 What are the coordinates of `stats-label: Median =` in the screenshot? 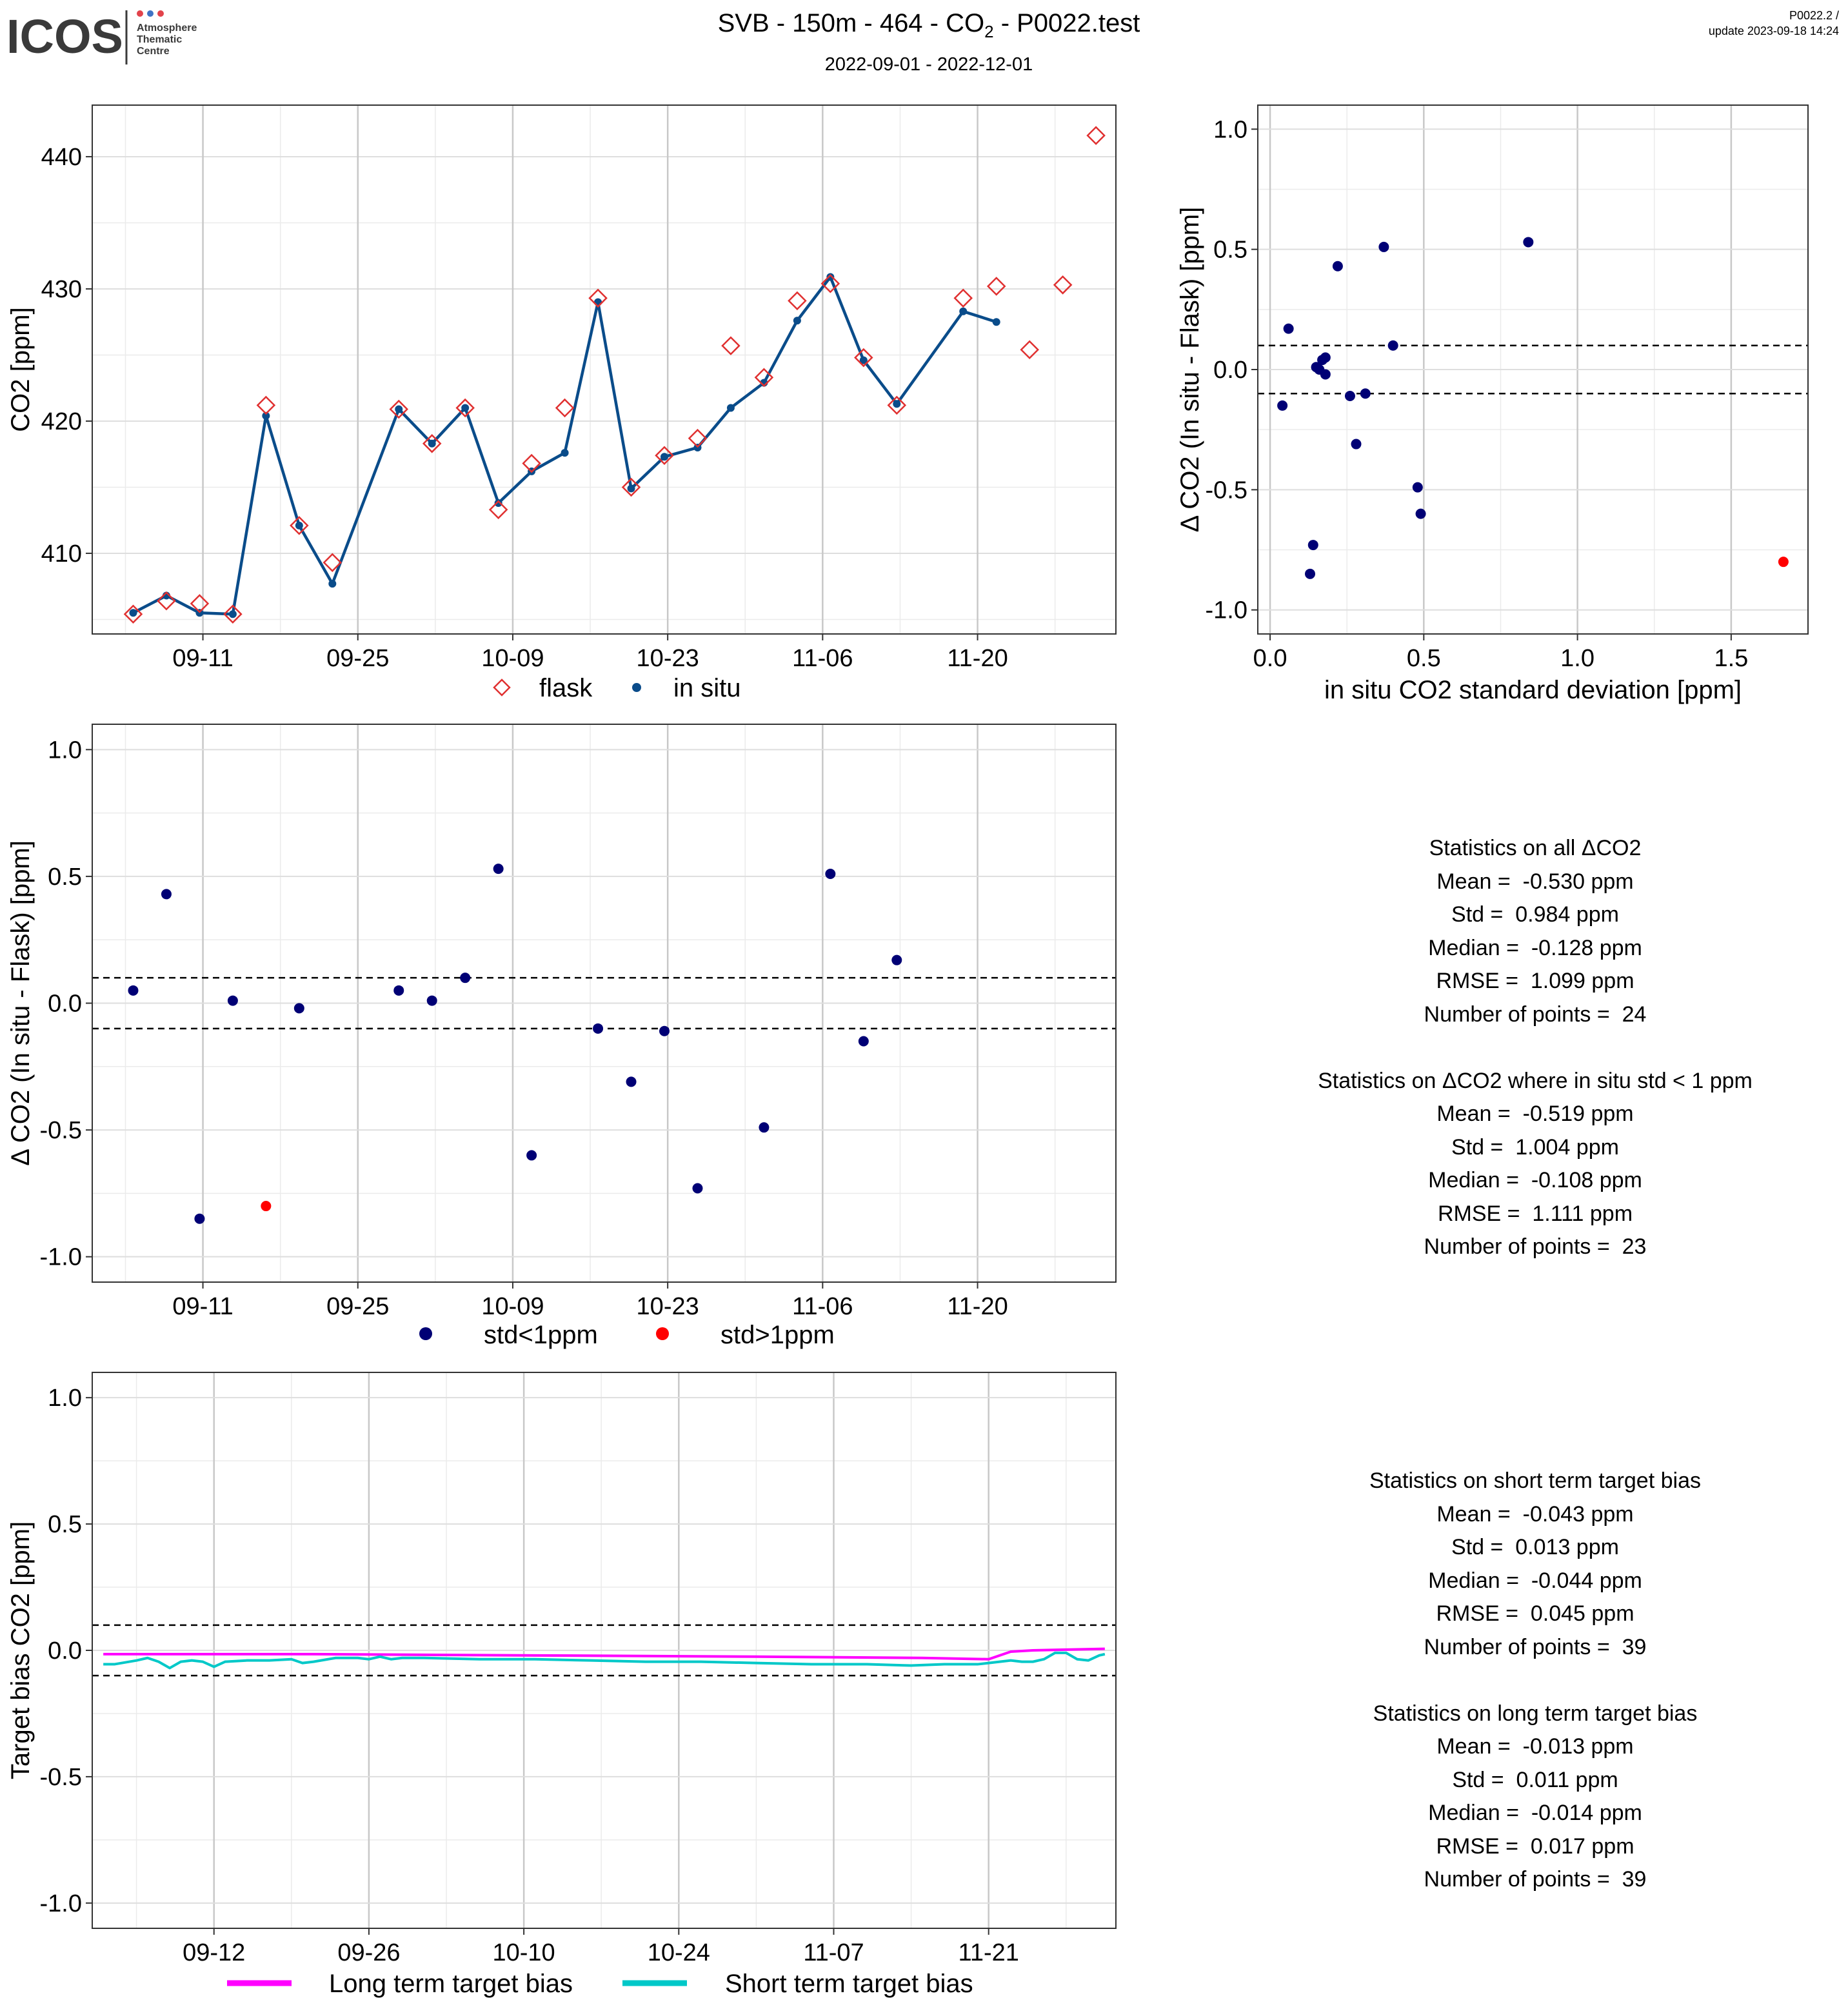 It's located at (1476, 1813).